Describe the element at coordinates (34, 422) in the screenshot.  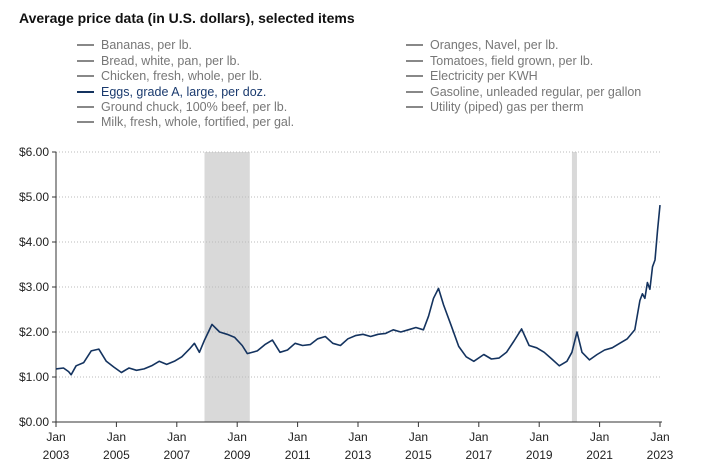
I see `y-tick-label: $0.00` at that location.